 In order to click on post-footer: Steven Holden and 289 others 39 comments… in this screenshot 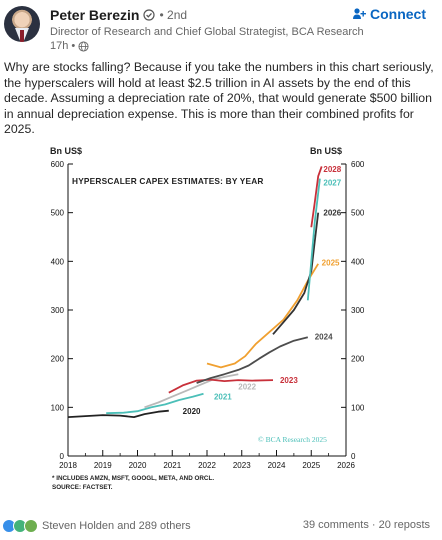, I will do `click(221, 526)`.